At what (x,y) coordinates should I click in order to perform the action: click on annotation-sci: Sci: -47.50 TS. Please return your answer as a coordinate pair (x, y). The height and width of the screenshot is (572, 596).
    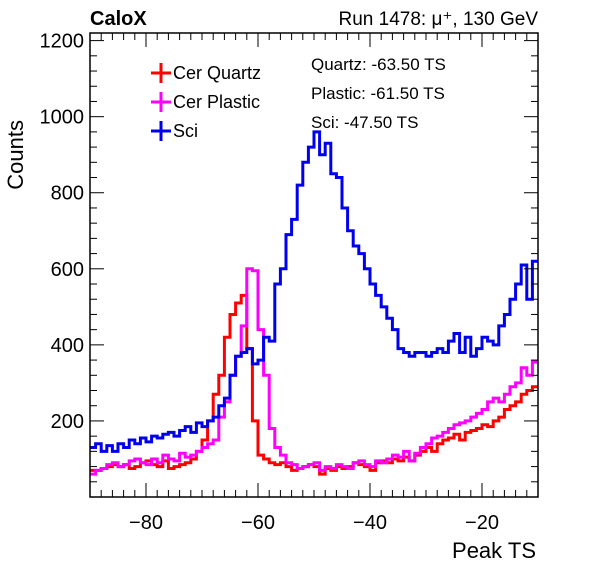
    Looking at the image, I should click on (364, 122).